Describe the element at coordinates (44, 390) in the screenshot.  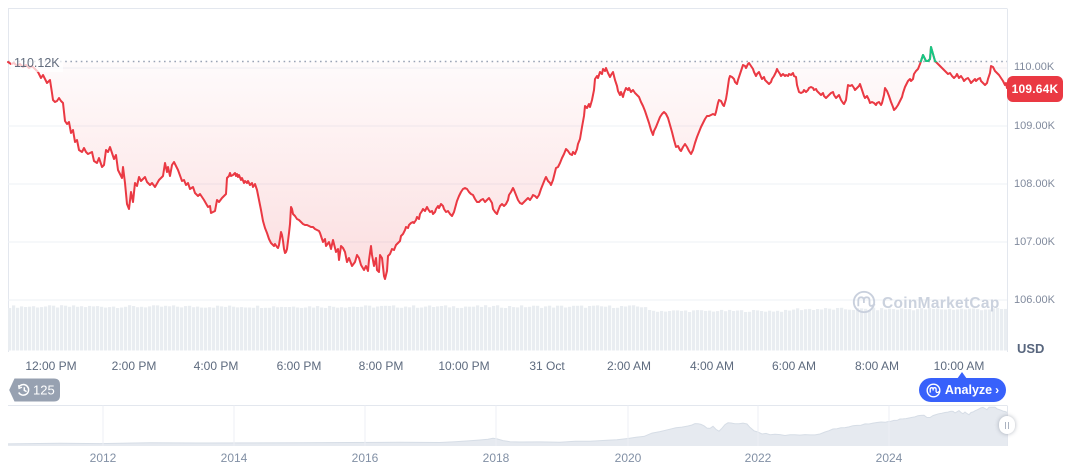
I see `svg-text: 125` at that location.